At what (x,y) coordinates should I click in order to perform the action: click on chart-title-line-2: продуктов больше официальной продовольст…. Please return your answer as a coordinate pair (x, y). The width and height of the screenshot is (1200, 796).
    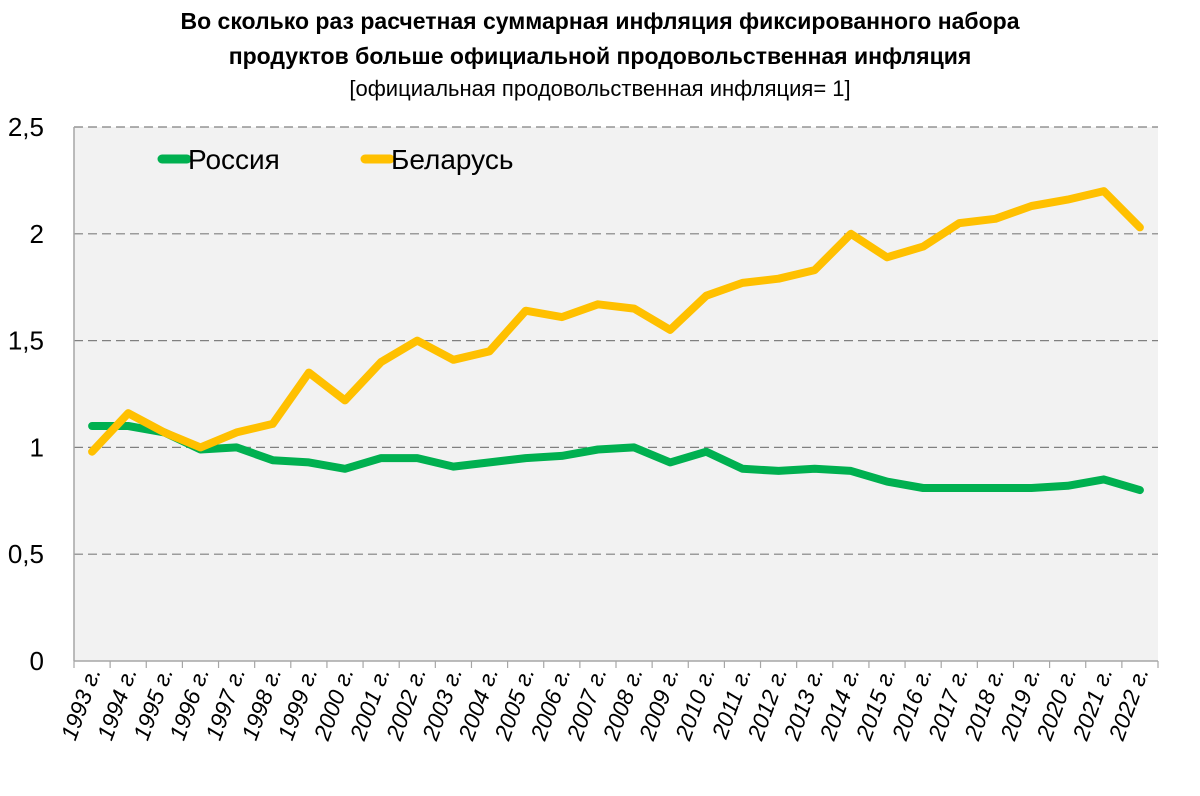
    Looking at the image, I should click on (600, 56).